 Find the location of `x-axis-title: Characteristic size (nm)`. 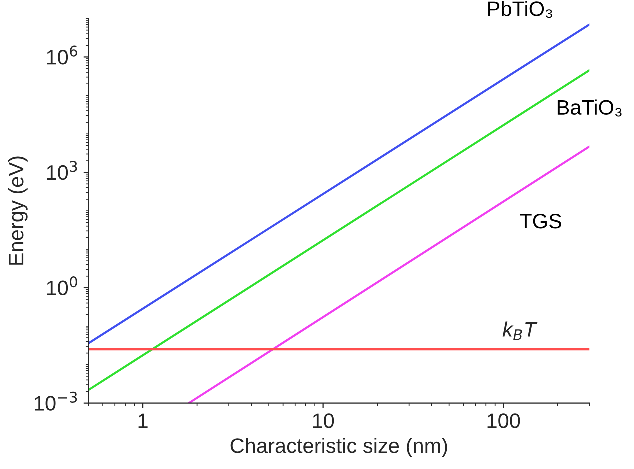

x-axis-title: Characteristic size (nm) is located at coordinates (339, 448).